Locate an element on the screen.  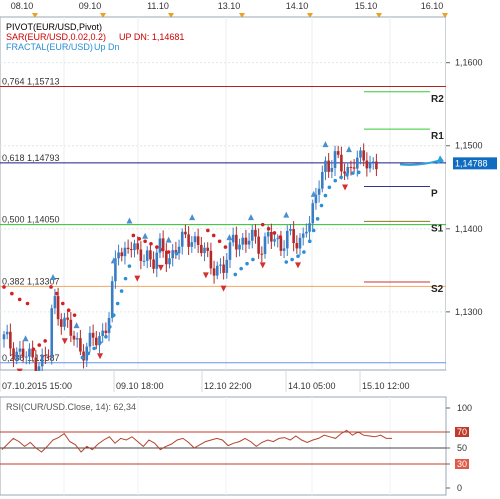
rsi-axis: 0 30 50 70 100 is located at coordinates (459, 448).